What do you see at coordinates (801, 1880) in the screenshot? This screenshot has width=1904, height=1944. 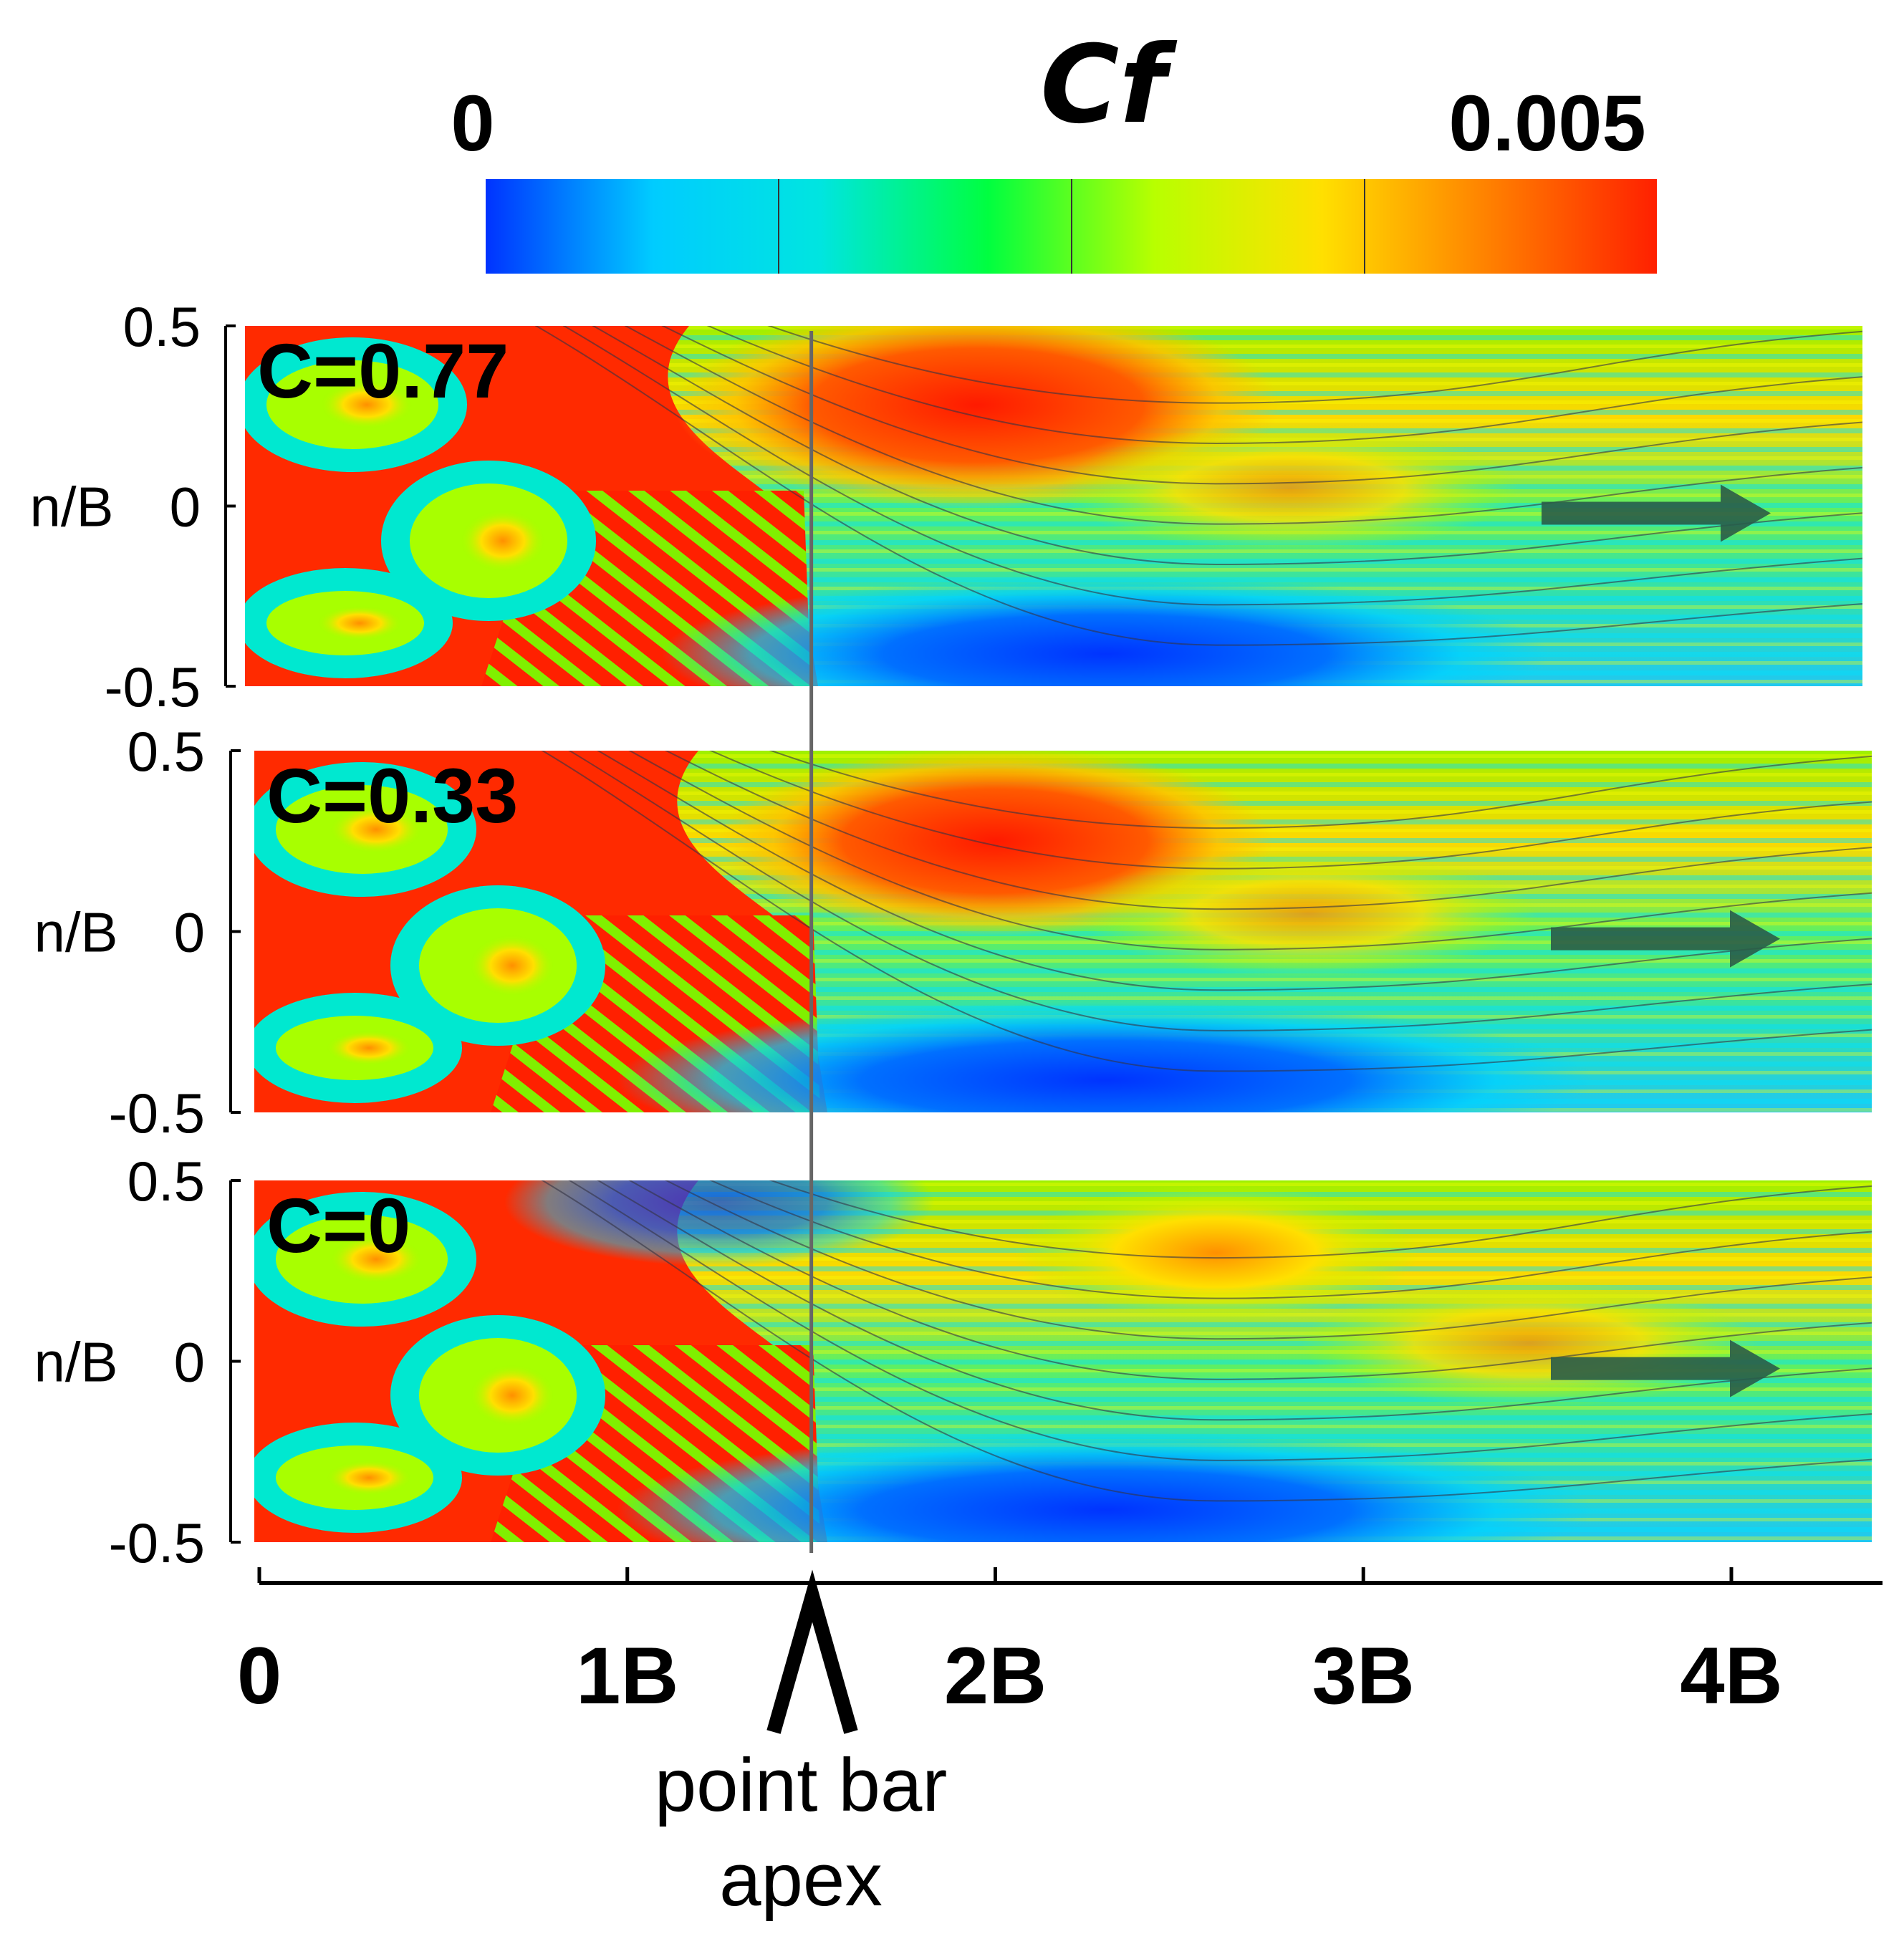 I see `apex-label-line2: apex` at bounding box center [801, 1880].